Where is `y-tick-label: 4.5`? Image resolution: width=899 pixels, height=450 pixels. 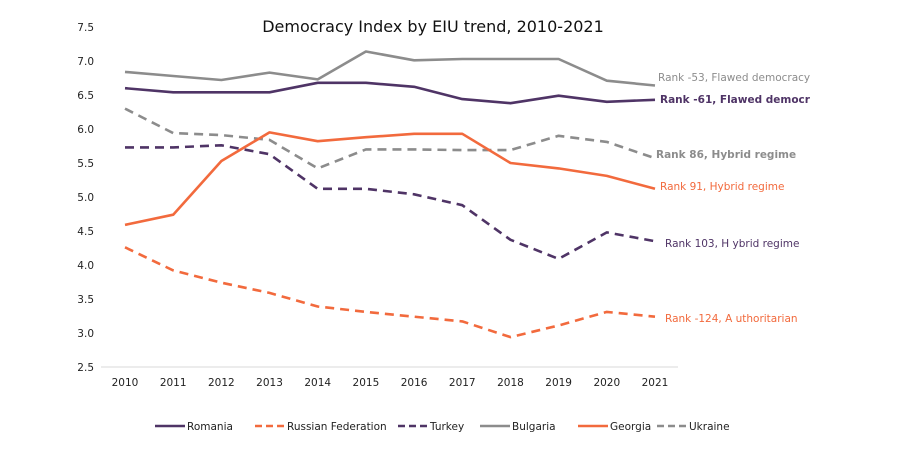 y-tick-label: 4.5 is located at coordinates (85, 232).